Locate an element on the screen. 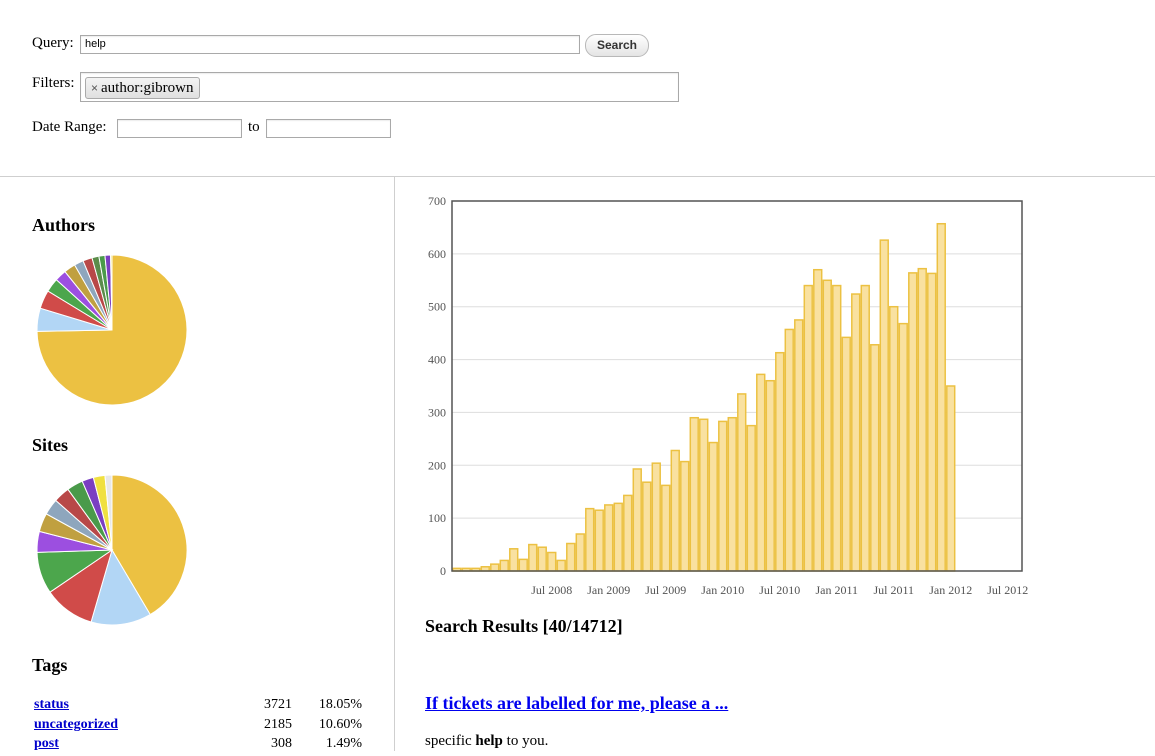  tags-heading: Tags is located at coordinates (50, 665).